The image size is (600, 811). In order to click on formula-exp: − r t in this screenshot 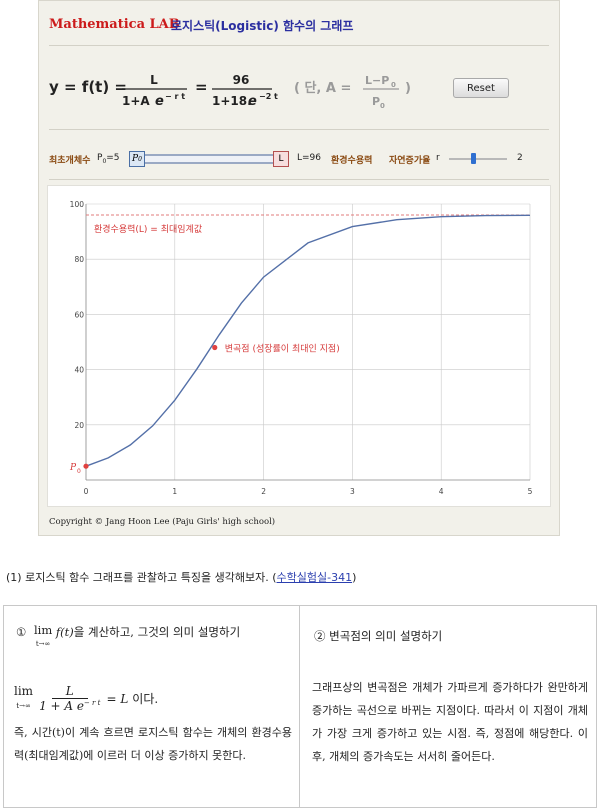, I will do `click(175, 96)`.